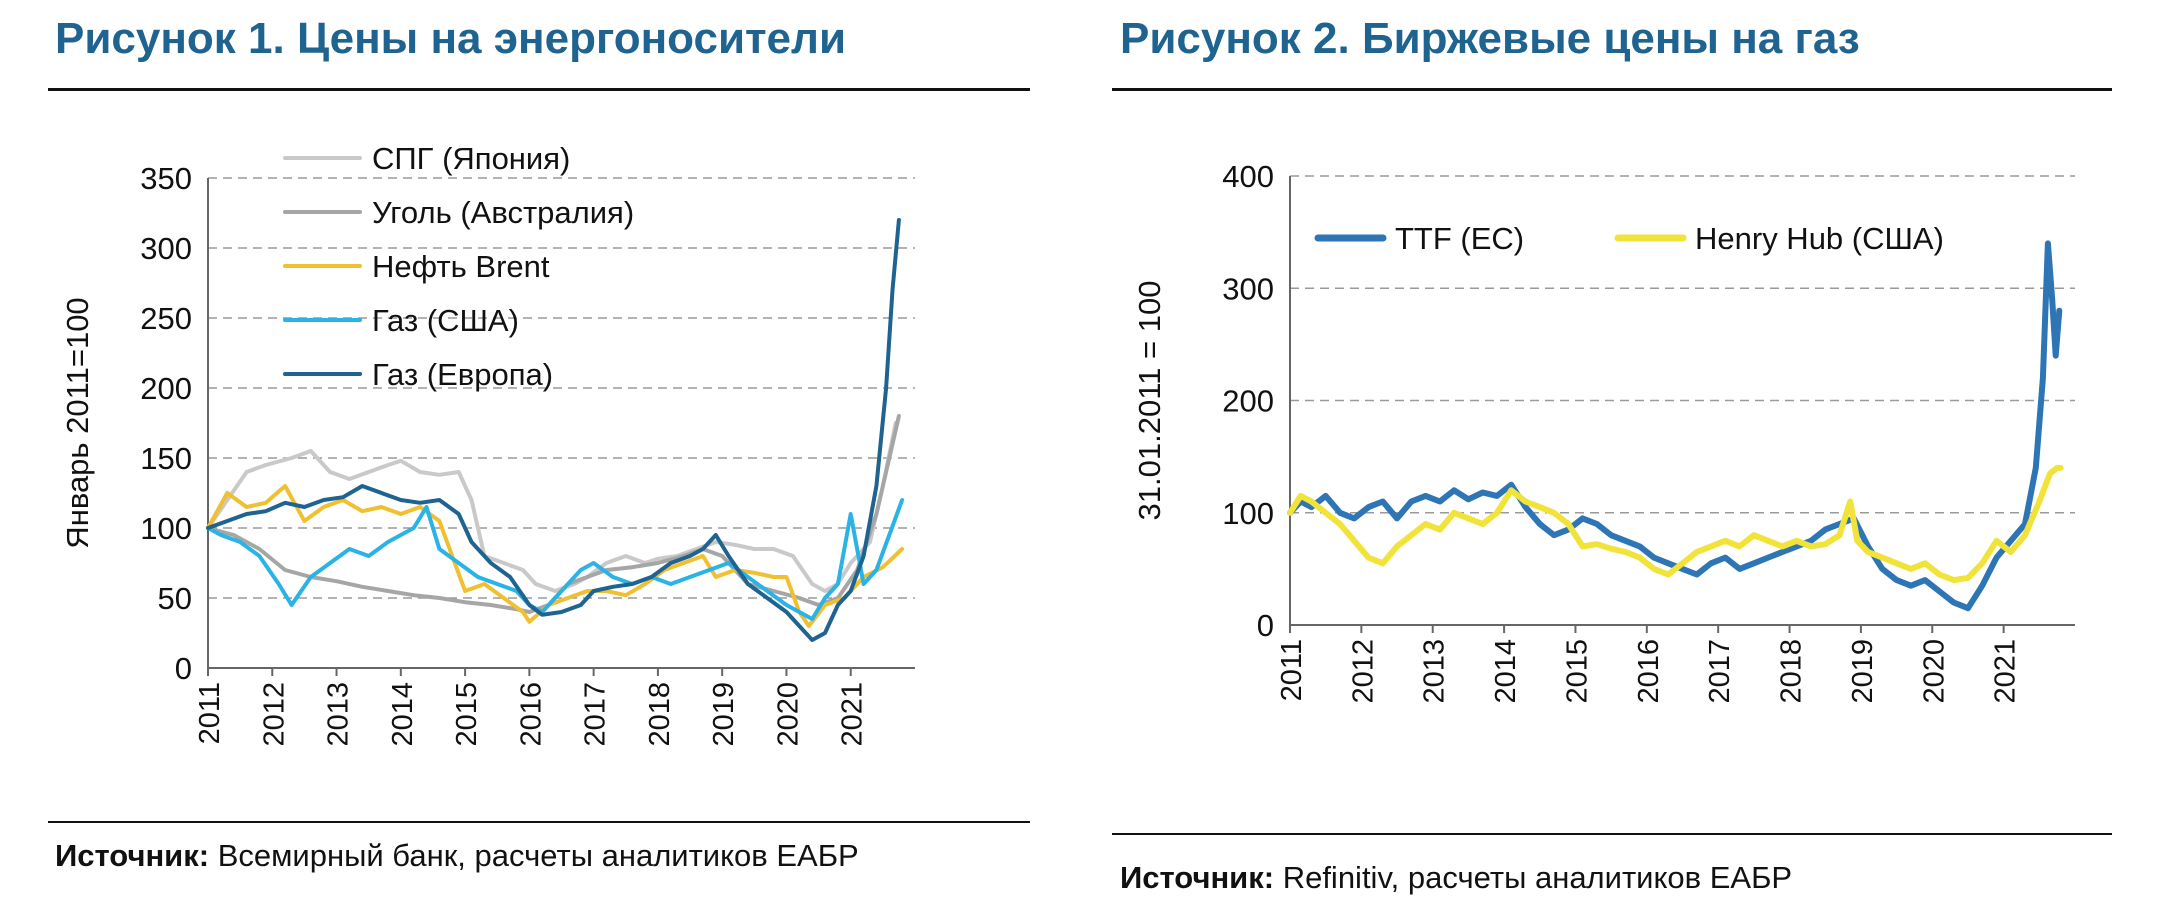  Describe the element at coordinates (1149, 401) in the screenshot. I see `y-axis-title: 31.01.2011 = 100` at that location.